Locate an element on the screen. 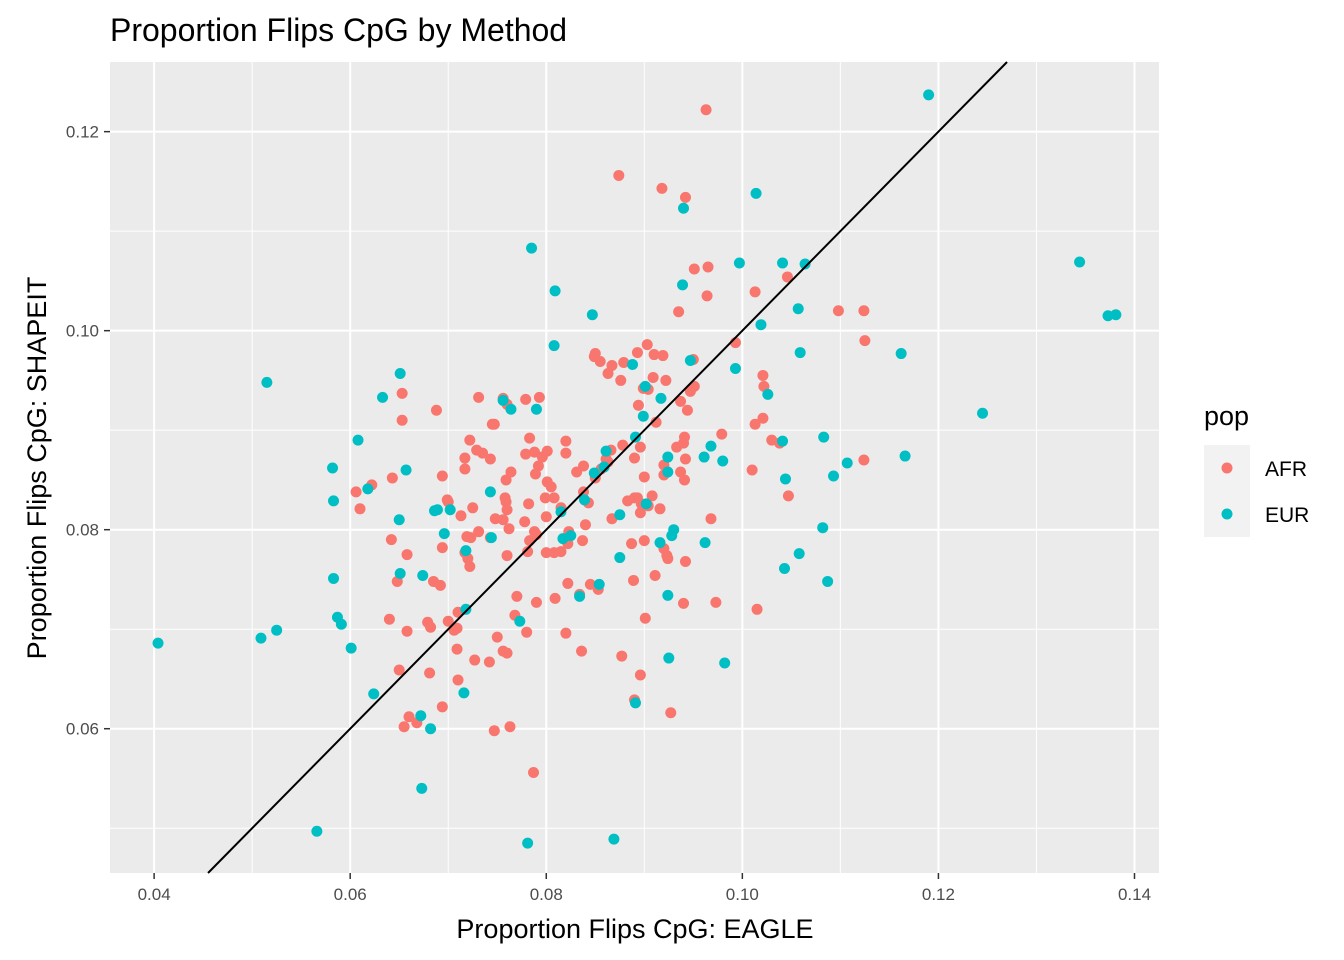 This screenshot has height=960, width=1344. x-tick-label: 0.14 is located at coordinates (1134, 894).